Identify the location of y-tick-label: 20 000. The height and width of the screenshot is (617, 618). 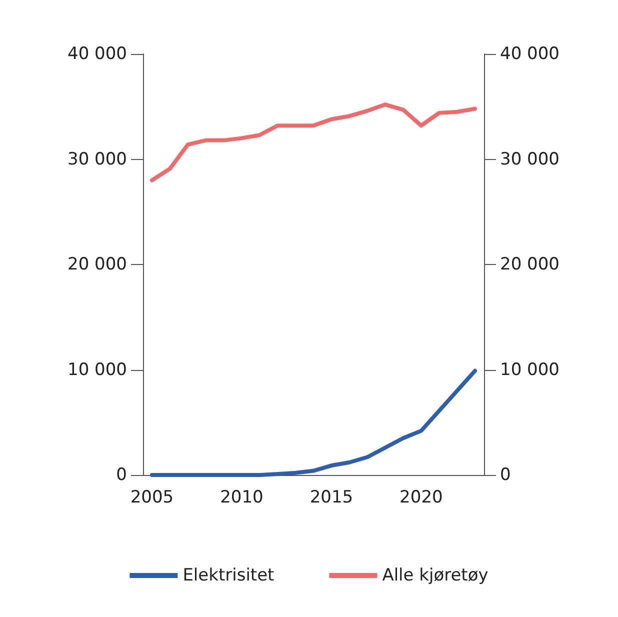
(97, 264).